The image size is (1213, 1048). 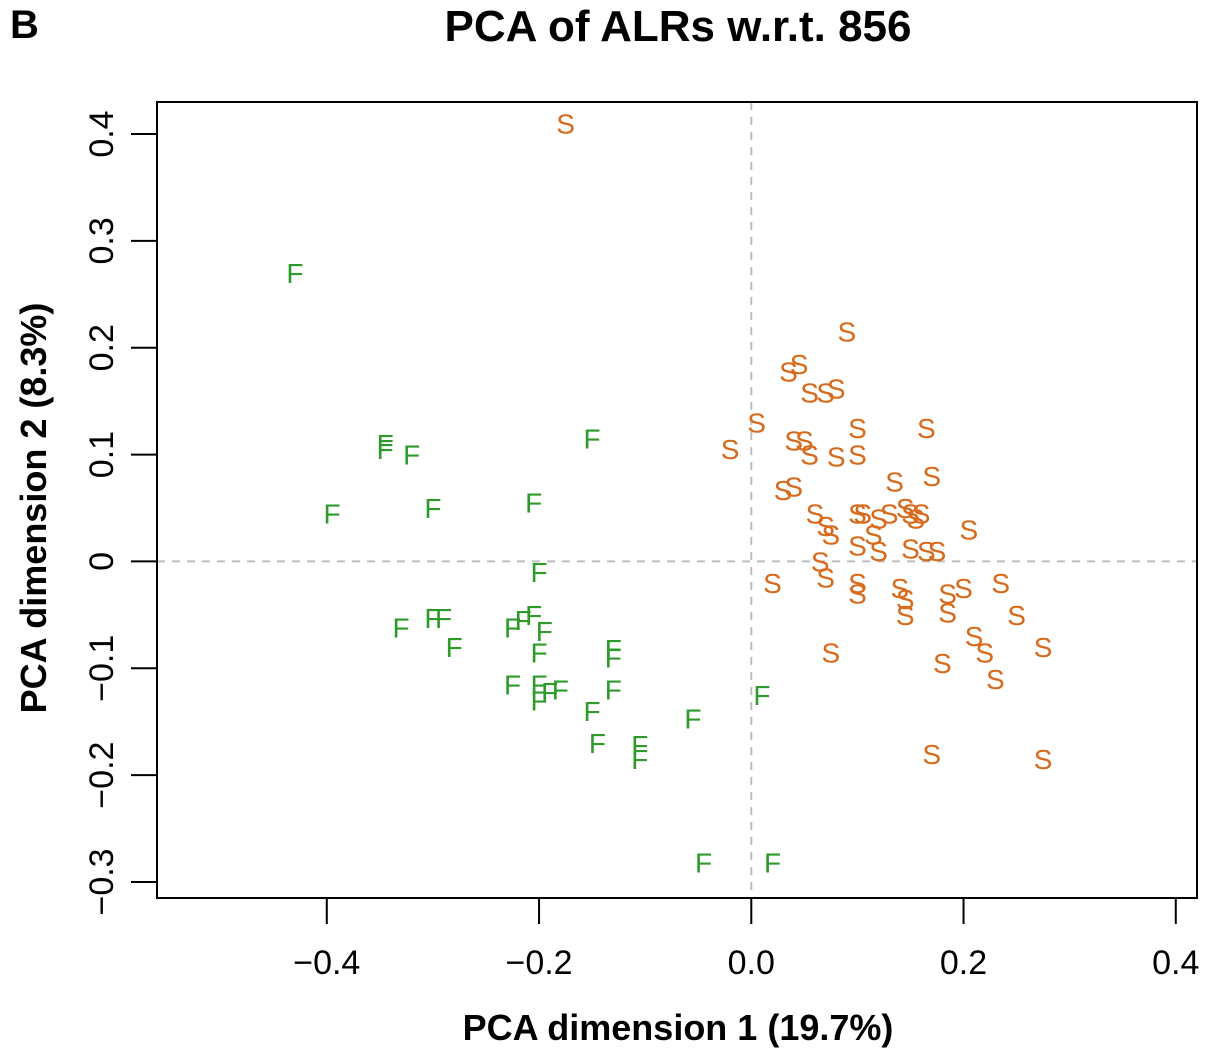 What do you see at coordinates (678, 26) in the screenshot?
I see `chart-title: PCA of ALRs w.r.t. 856` at bounding box center [678, 26].